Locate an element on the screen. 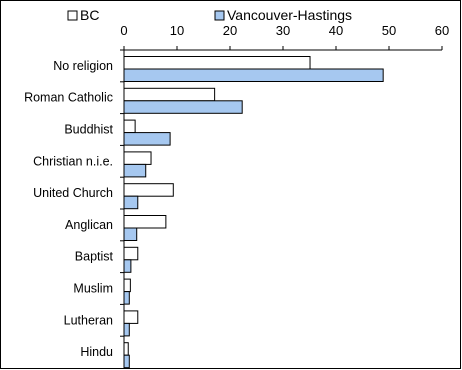 The width and height of the screenshot is (462, 370). category-label: No religion is located at coordinates (83, 66).